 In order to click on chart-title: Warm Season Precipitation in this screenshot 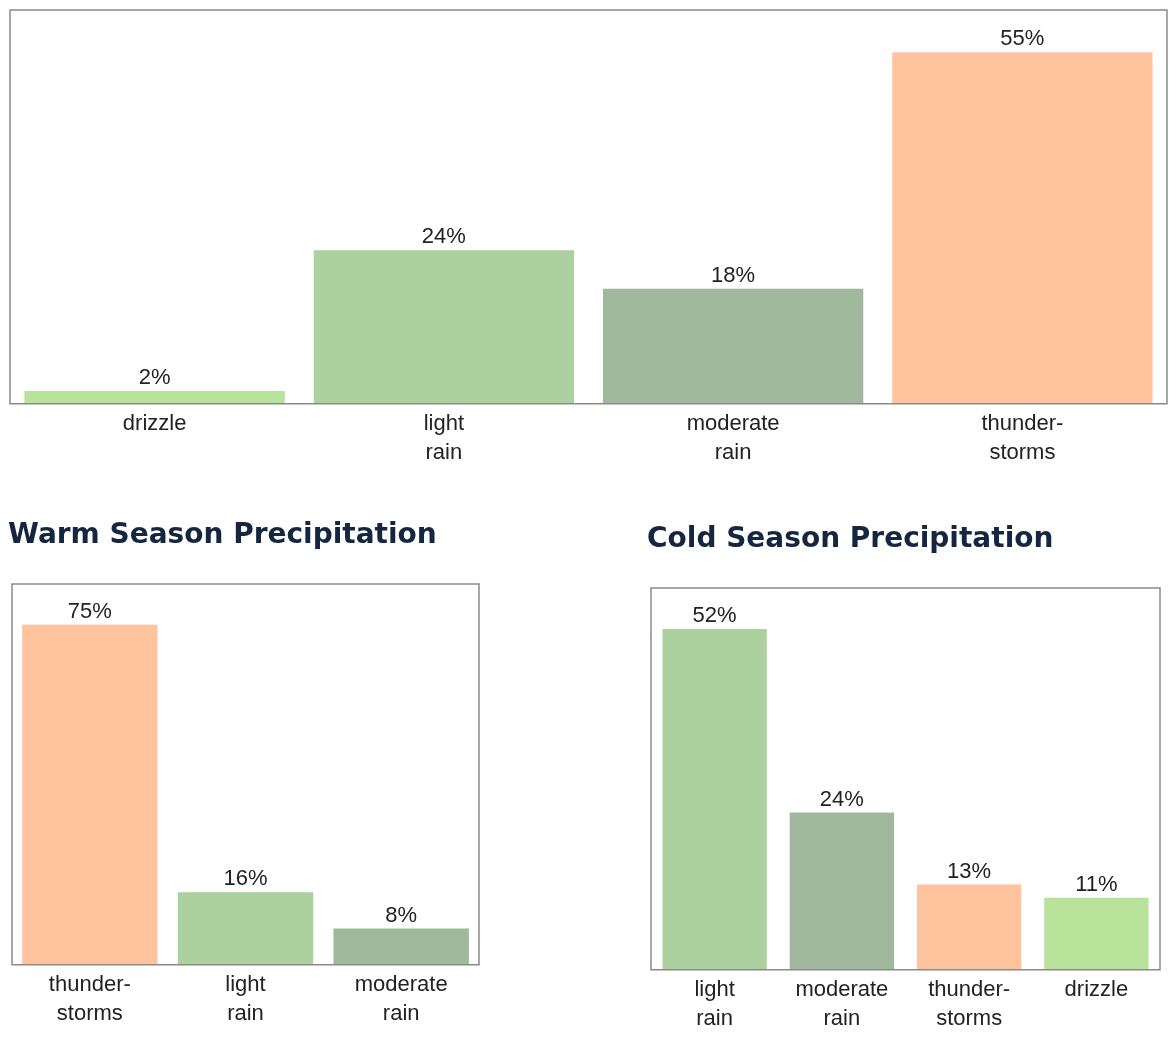, I will do `click(223, 534)`.